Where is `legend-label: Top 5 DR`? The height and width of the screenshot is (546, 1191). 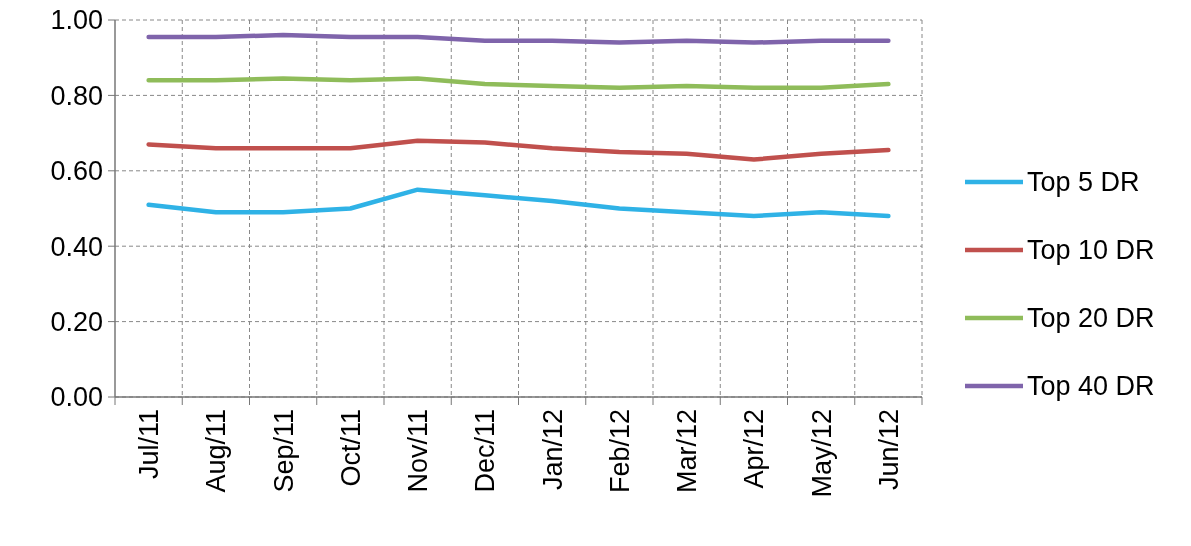 legend-label: Top 5 DR is located at coordinates (1083, 182).